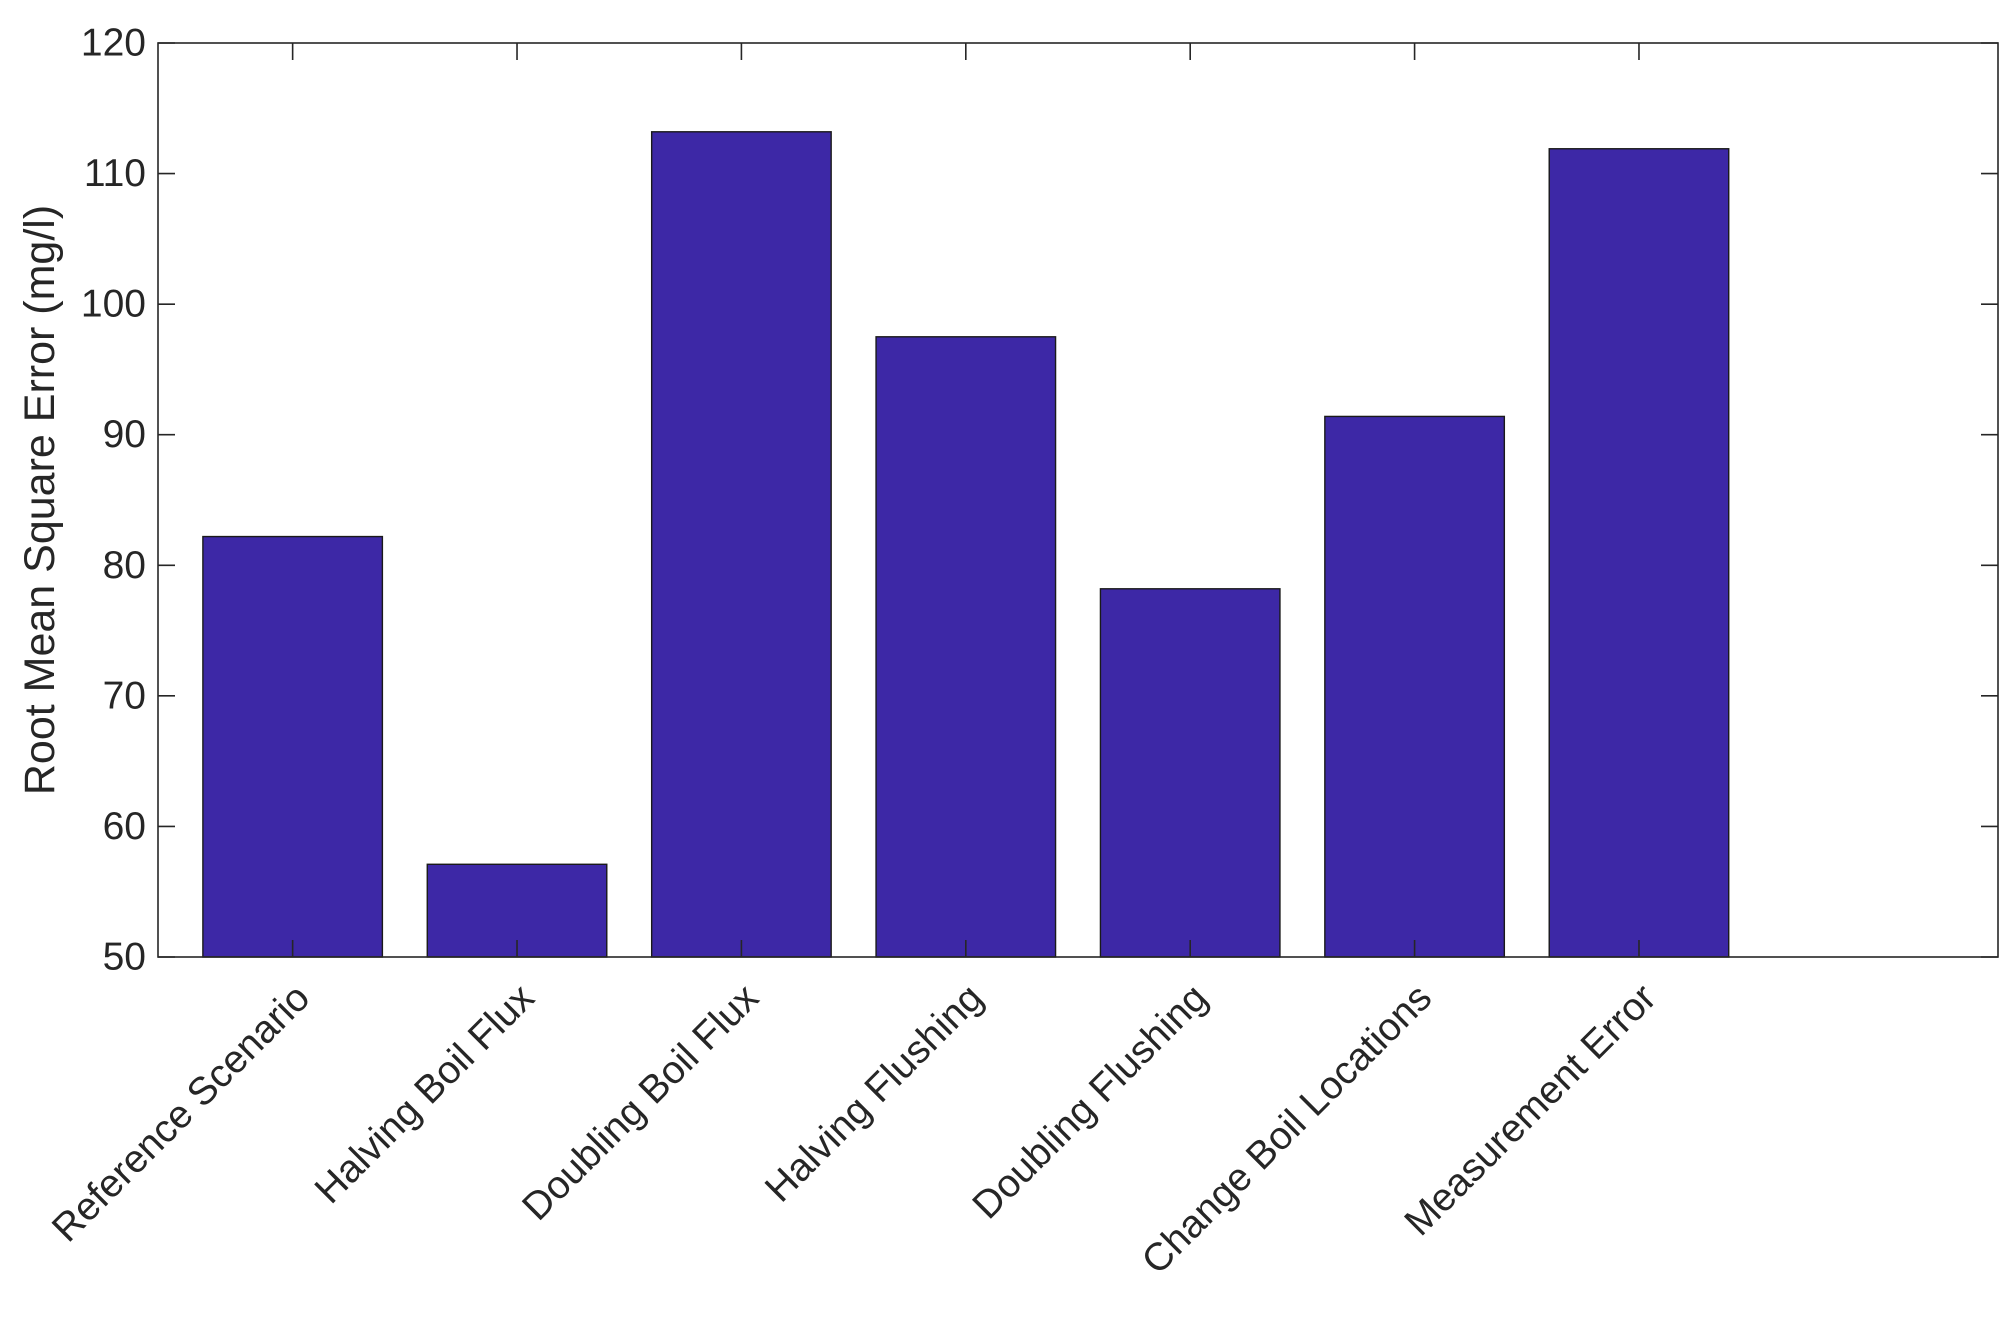  What do you see at coordinates (115, 173) in the screenshot?
I see `y-tick-label: 110` at bounding box center [115, 173].